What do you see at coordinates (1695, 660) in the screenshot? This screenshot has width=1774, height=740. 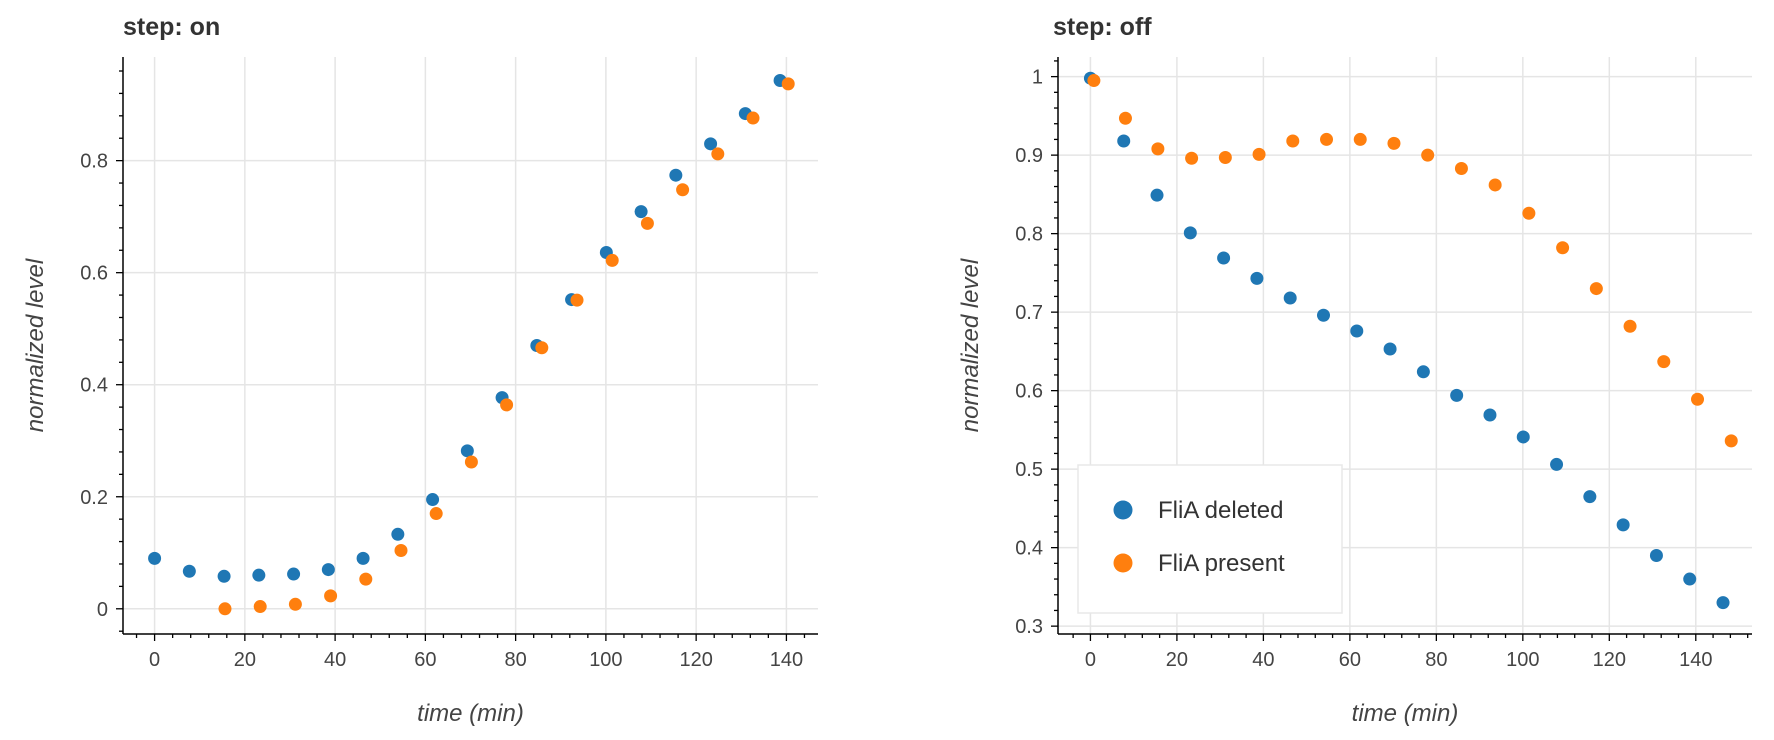 I see `x-tick-label: 140` at bounding box center [1695, 660].